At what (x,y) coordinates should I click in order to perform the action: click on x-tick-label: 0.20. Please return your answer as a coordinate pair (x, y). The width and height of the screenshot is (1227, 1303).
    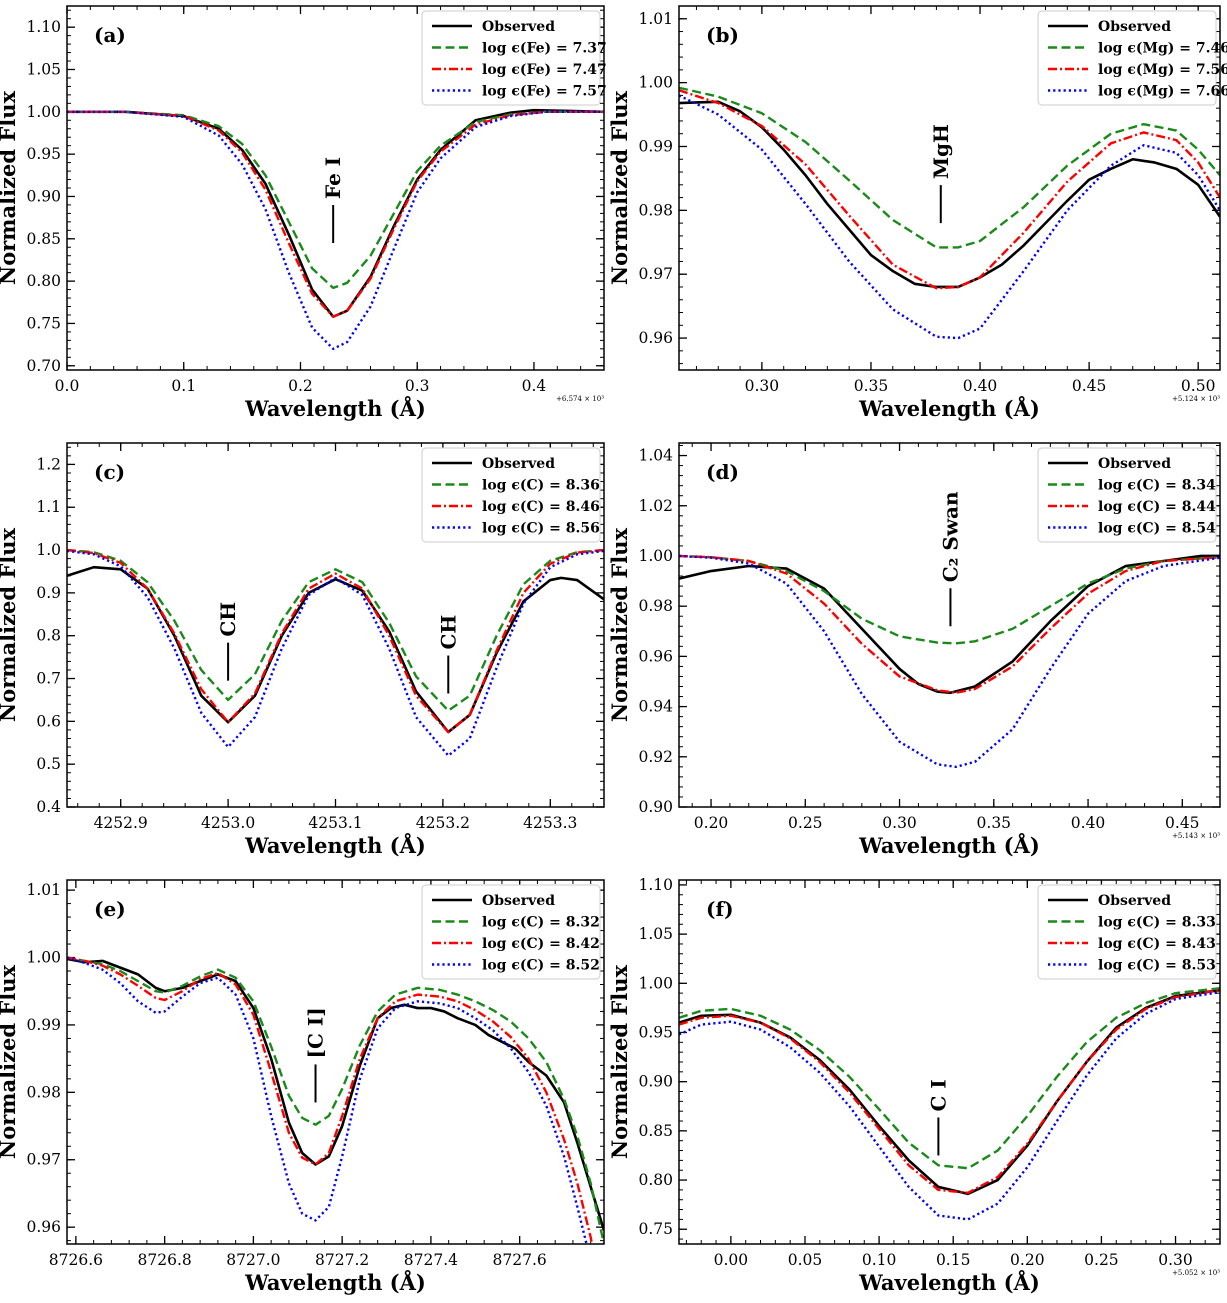
    Looking at the image, I should click on (1027, 1260).